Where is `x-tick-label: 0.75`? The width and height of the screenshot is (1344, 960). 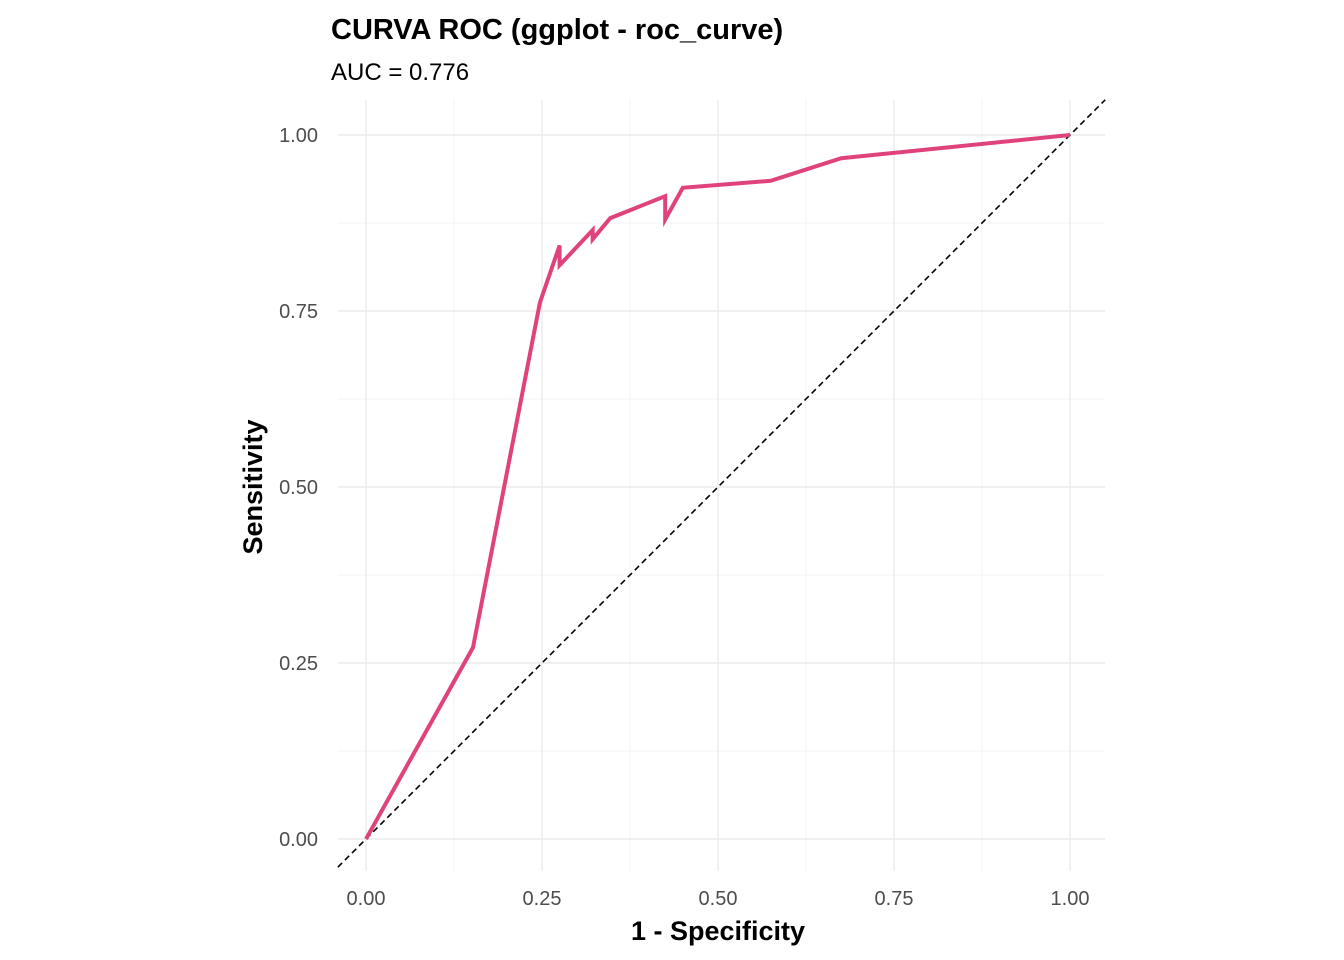 x-tick-label: 0.75 is located at coordinates (894, 899).